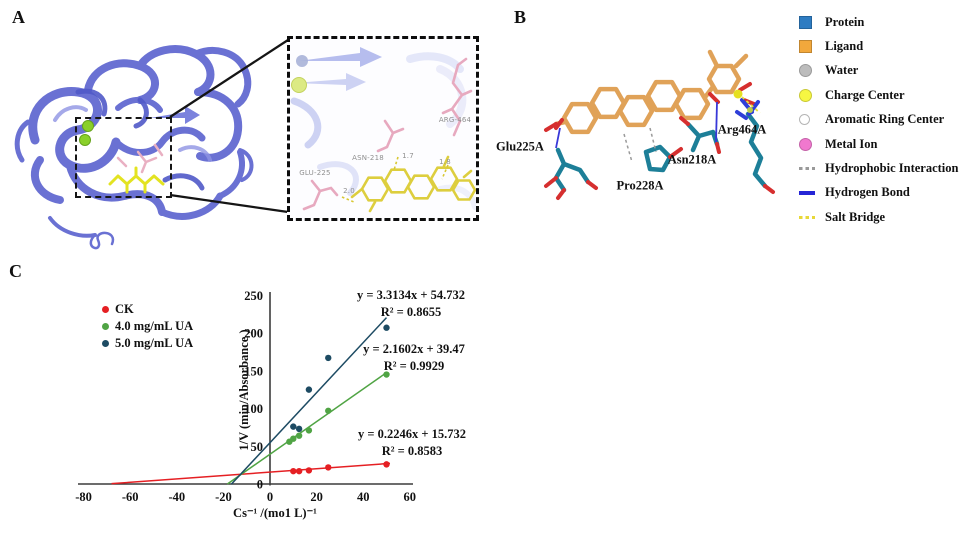 The height and width of the screenshot is (535, 961). Describe the element at coordinates (807, 168) in the screenshot. I see `hydrophobic-interaction-icon` at that location.